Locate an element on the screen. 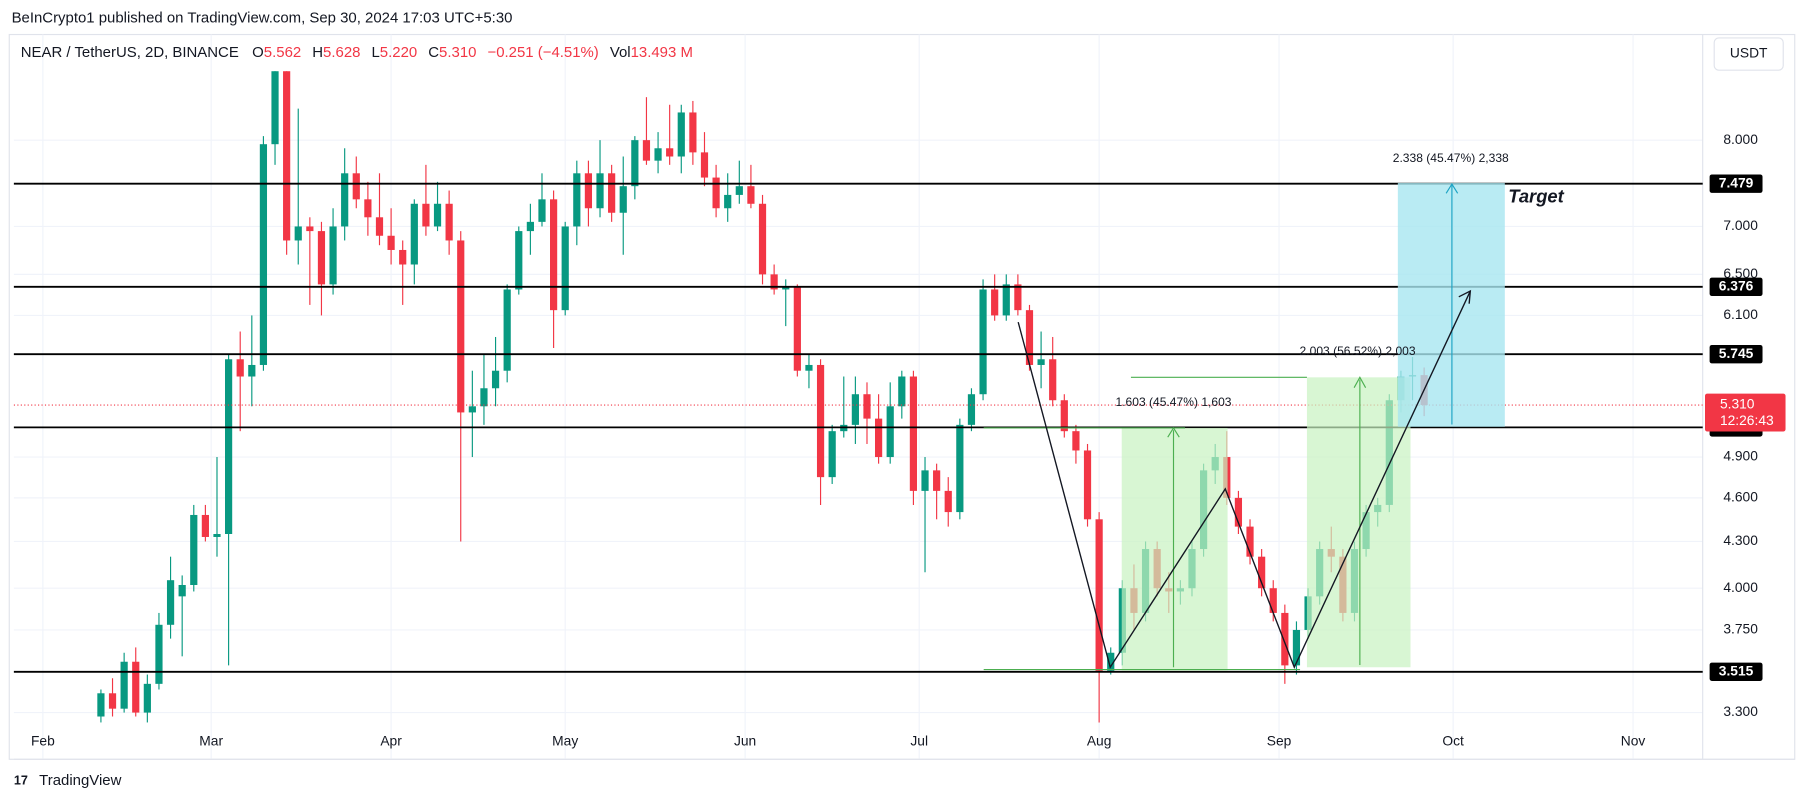 The image size is (1804, 803). change: −0.251 (−4.51%) is located at coordinates (543, 52).